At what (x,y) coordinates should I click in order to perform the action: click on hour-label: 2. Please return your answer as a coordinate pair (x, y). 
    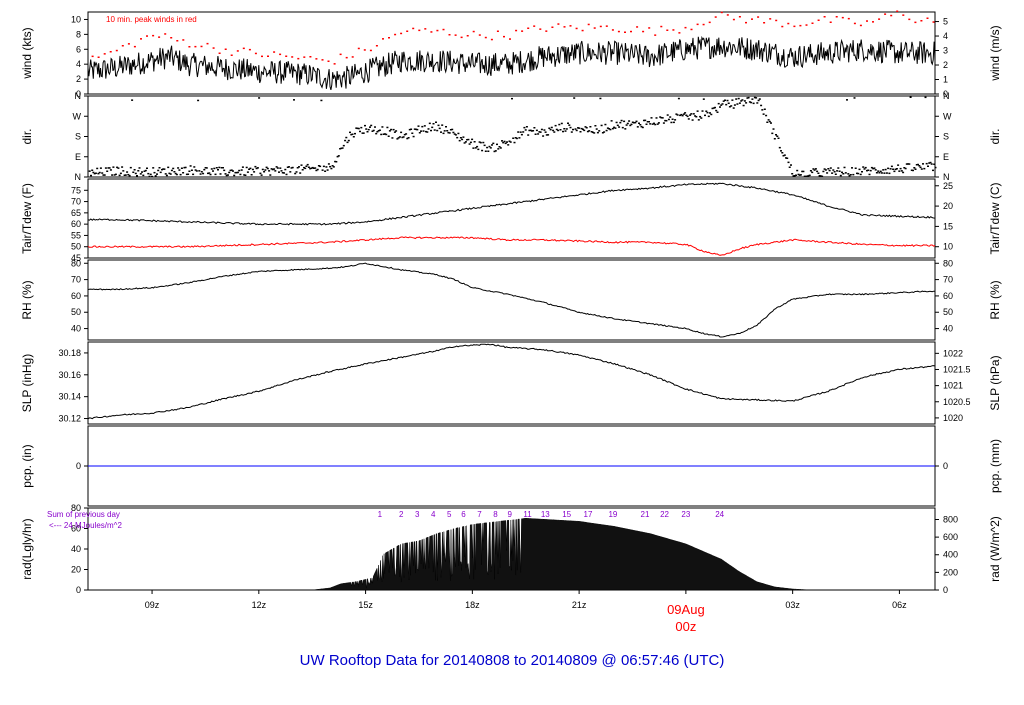
    Looking at the image, I should click on (401, 514).